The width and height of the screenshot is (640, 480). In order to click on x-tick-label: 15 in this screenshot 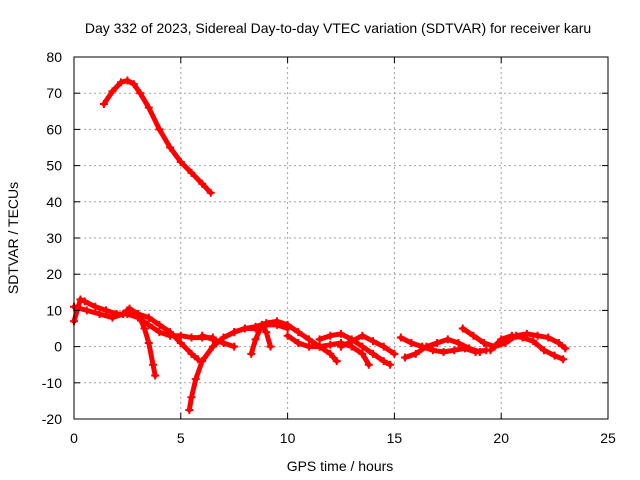, I will do `click(395, 438)`.